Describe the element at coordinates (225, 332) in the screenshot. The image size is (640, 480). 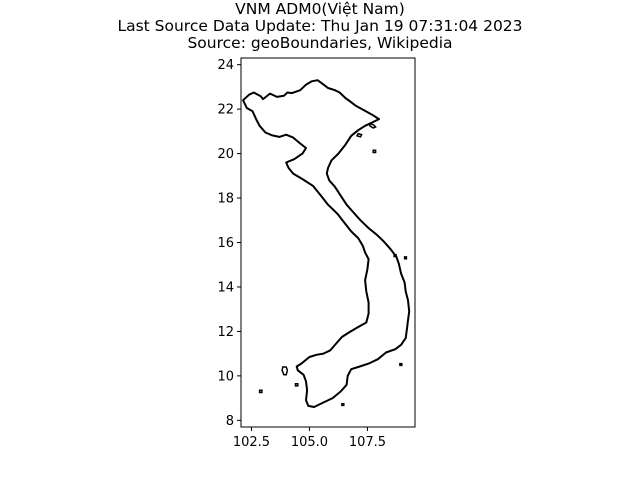
I see `y-tick-label: 12` at that location.